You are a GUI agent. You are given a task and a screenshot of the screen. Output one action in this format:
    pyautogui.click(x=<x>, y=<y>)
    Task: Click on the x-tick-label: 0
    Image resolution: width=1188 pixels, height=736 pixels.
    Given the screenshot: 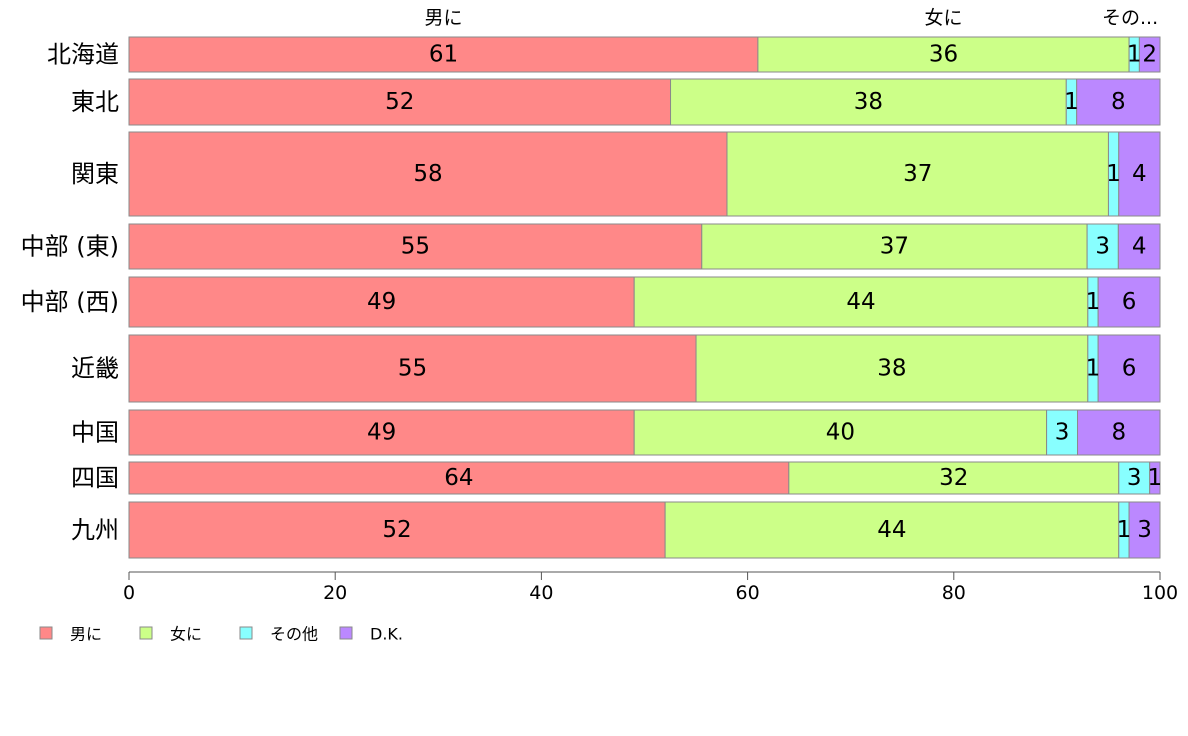 What is the action you would take?
    pyautogui.click(x=129, y=593)
    